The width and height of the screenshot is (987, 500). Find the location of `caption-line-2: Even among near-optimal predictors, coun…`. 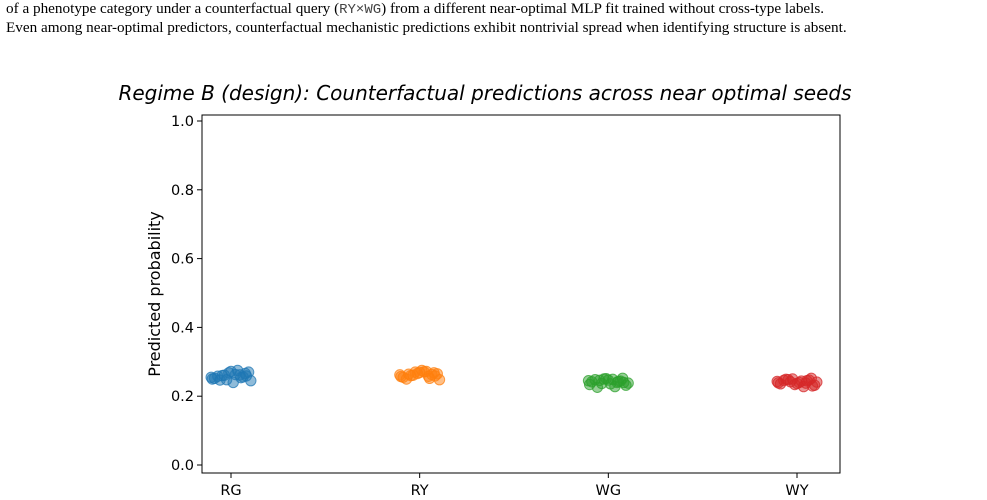

caption-line-2: Even among near-optimal predictors, coun… is located at coordinates (426, 27).